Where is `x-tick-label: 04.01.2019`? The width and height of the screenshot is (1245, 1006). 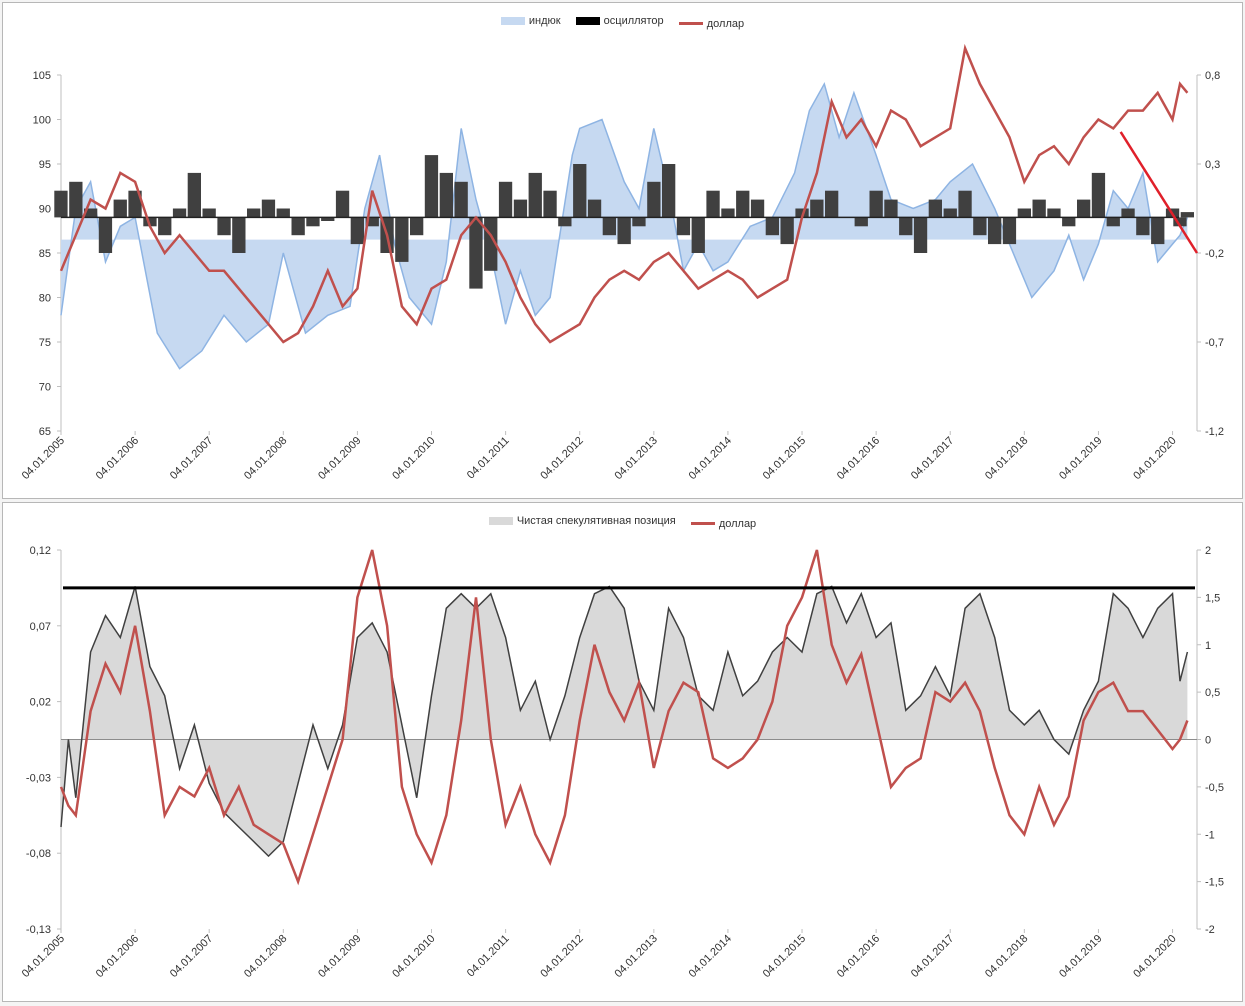
x-tick-label: 04.01.2019 is located at coordinates (1080, 956).